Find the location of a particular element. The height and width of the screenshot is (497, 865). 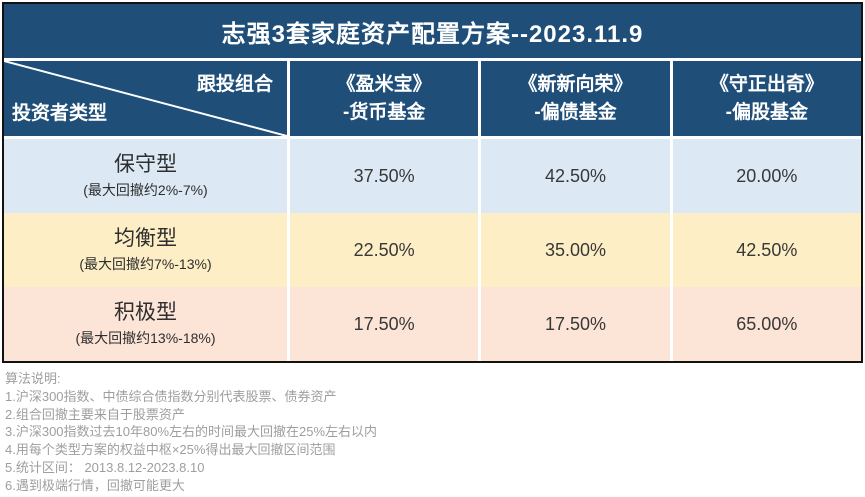

column-header-yingmibao: 《盈米宝》 -货币基金 is located at coordinates (384, 100).